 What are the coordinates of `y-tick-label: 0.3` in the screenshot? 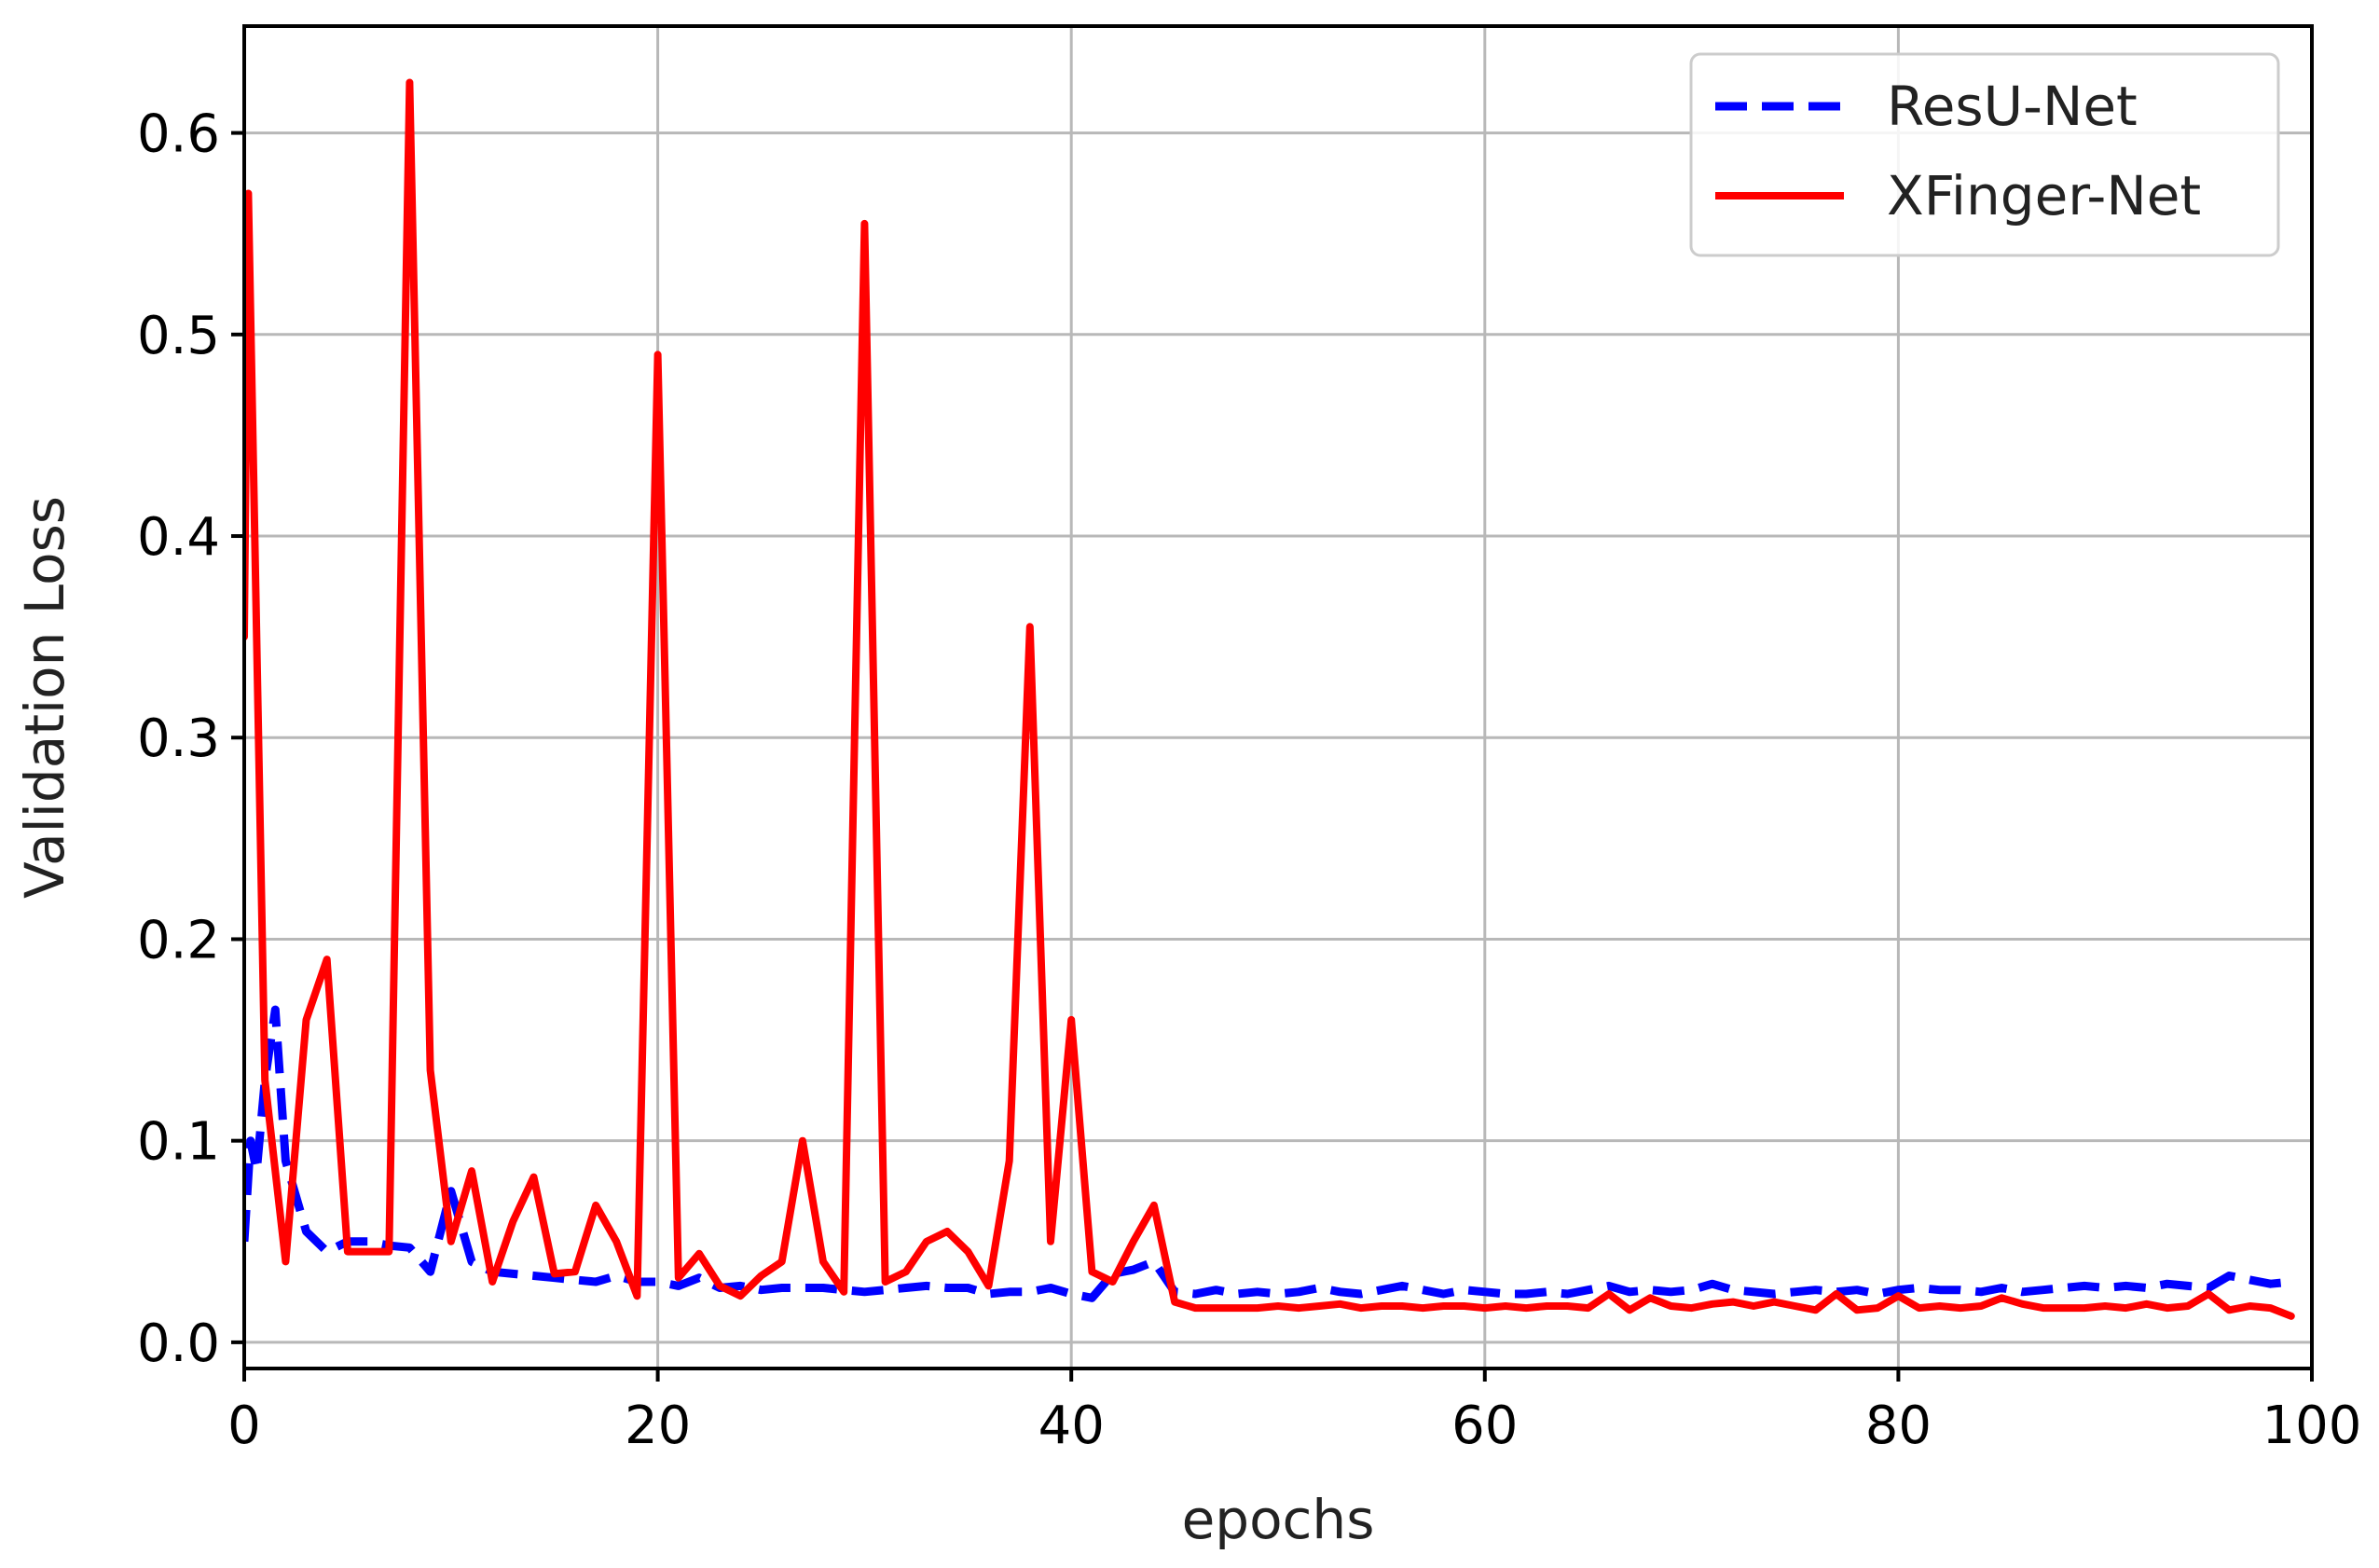 It's located at (178, 738).